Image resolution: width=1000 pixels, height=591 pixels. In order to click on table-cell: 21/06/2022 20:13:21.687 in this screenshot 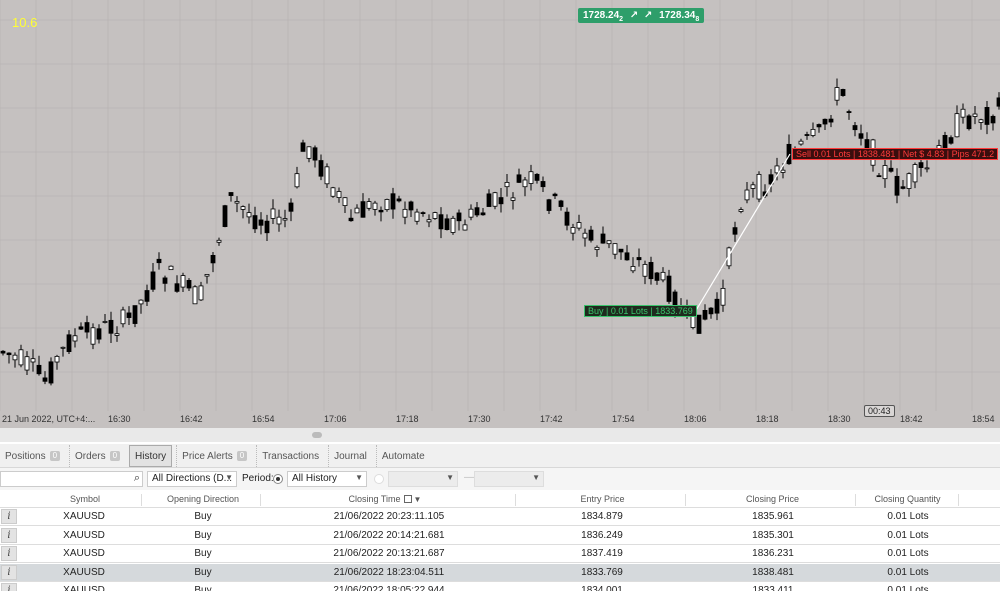, I will do `click(389, 553)`.